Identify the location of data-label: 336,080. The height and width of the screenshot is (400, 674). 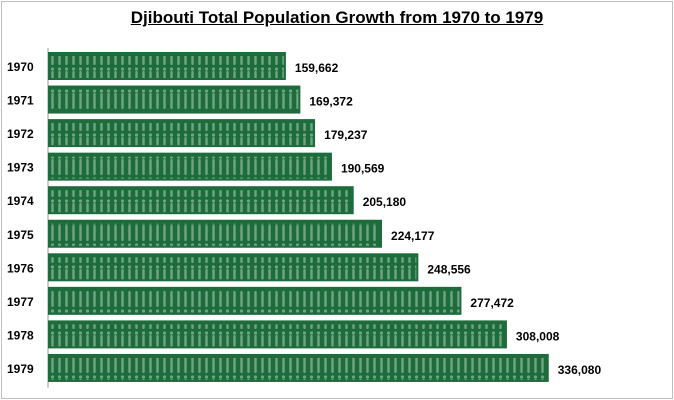
(580, 370).